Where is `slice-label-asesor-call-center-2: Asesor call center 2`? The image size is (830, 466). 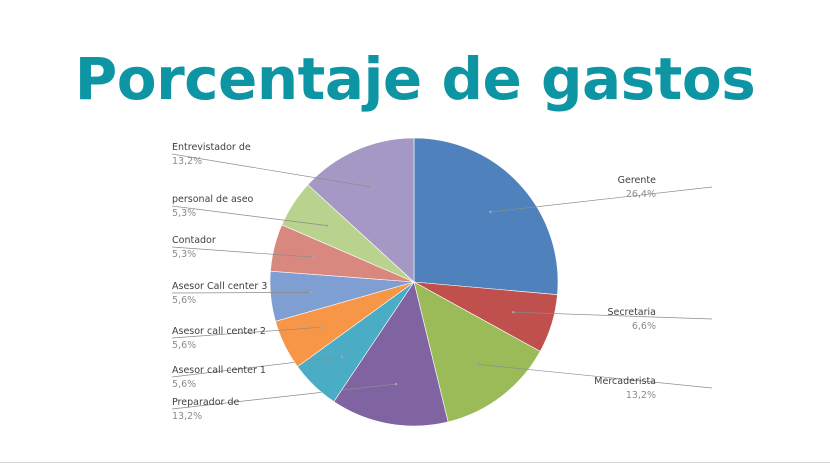
slice-label-asesor-call-center-2: Asesor call center 2 is located at coordinates (219, 331).